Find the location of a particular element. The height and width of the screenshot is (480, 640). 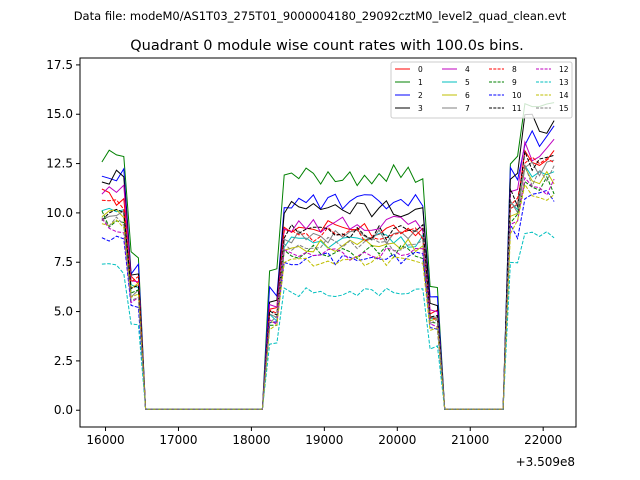

x-tick-label: 20000 is located at coordinates (397, 440).